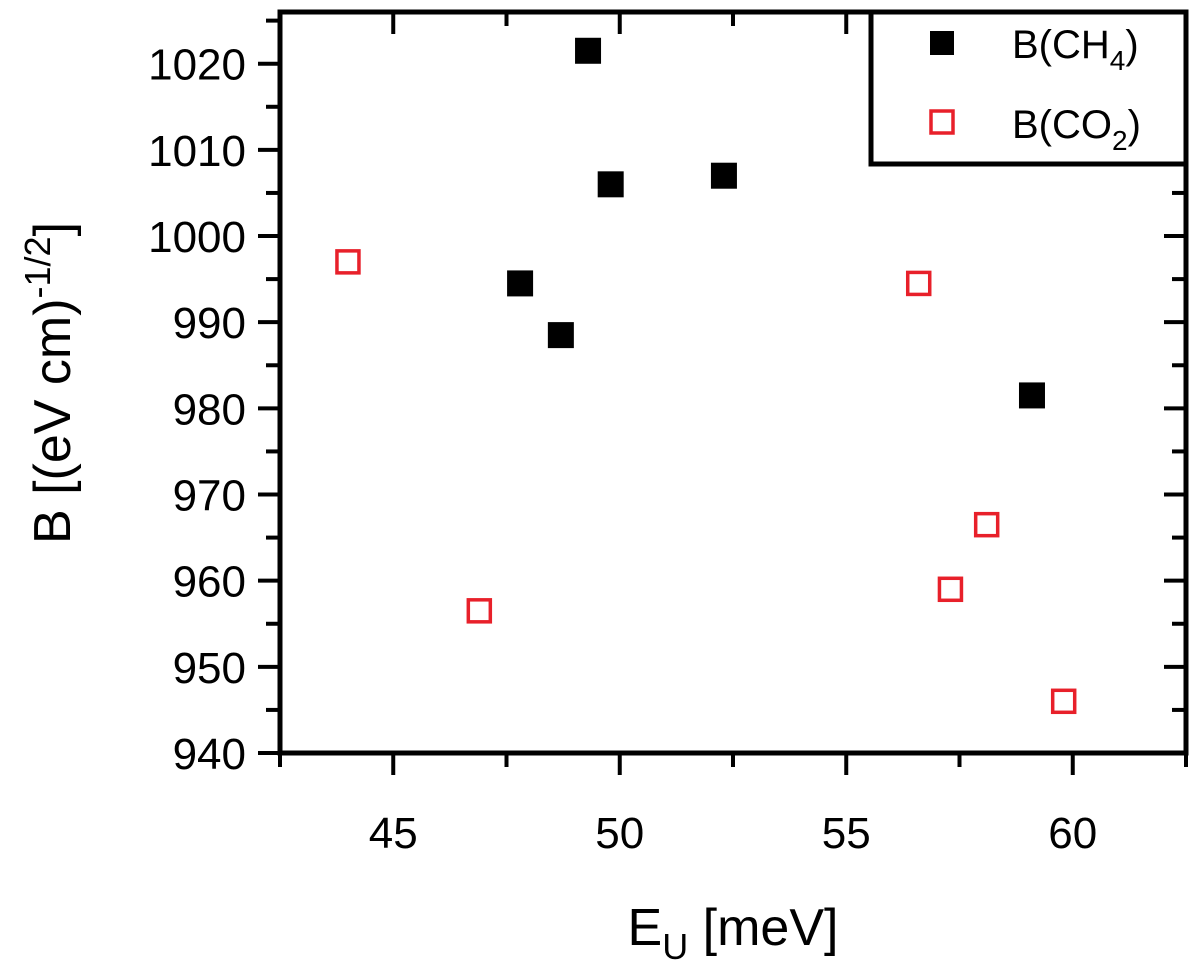  I want to click on y-tick-label: 980, so click(209, 409).